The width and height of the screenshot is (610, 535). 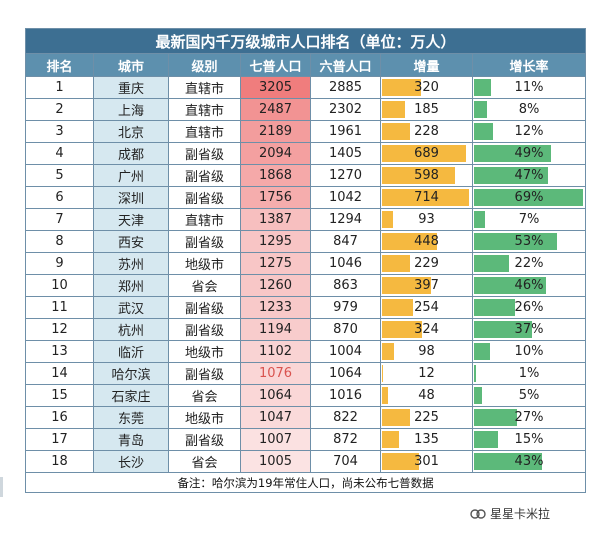 I want to click on header-growth-rate: 增长率, so click(x=529, y=65).